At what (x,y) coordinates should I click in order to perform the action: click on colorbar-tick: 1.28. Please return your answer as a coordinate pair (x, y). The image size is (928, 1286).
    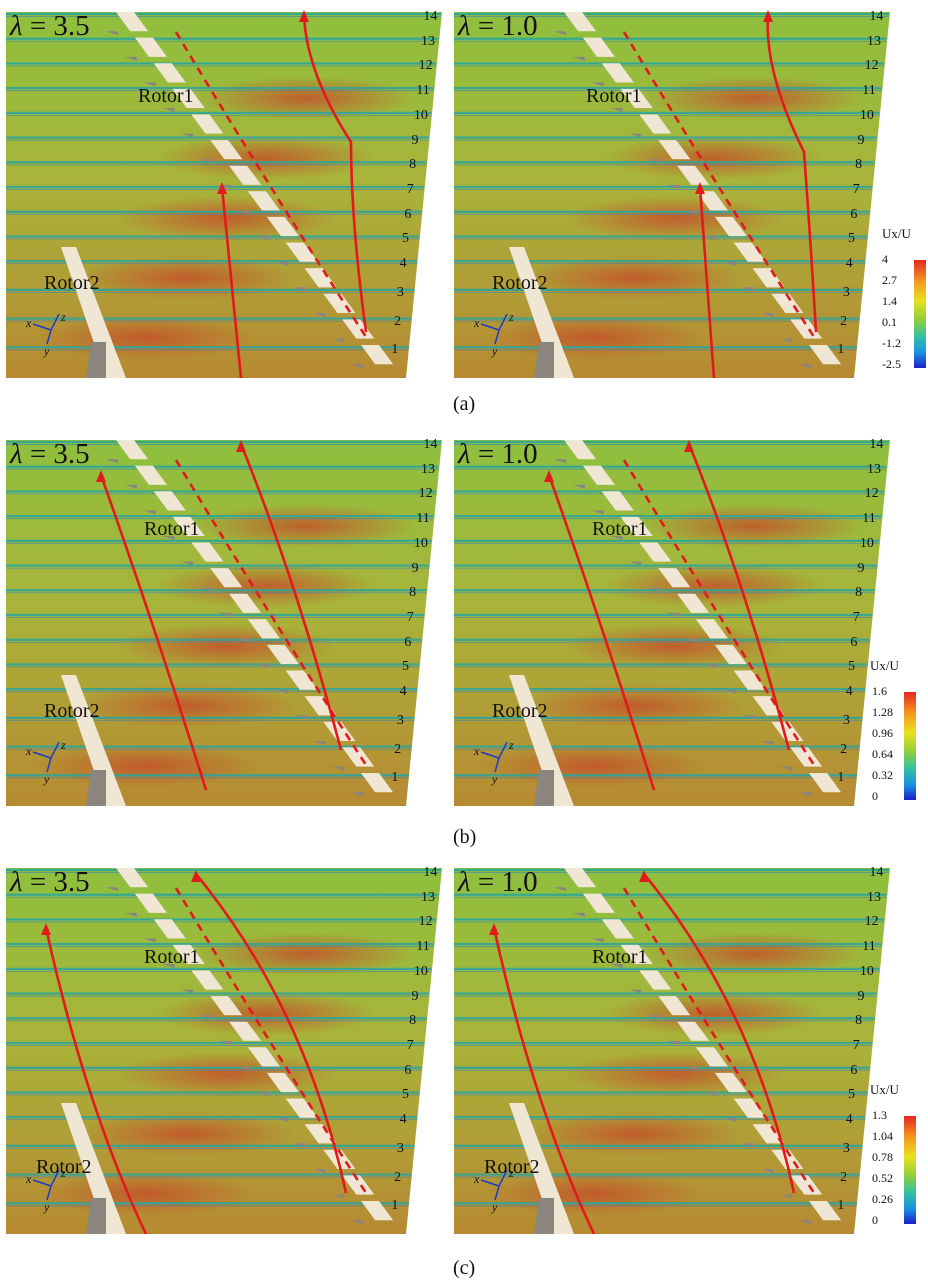
    Looking at the image, I should click on (882, 712).